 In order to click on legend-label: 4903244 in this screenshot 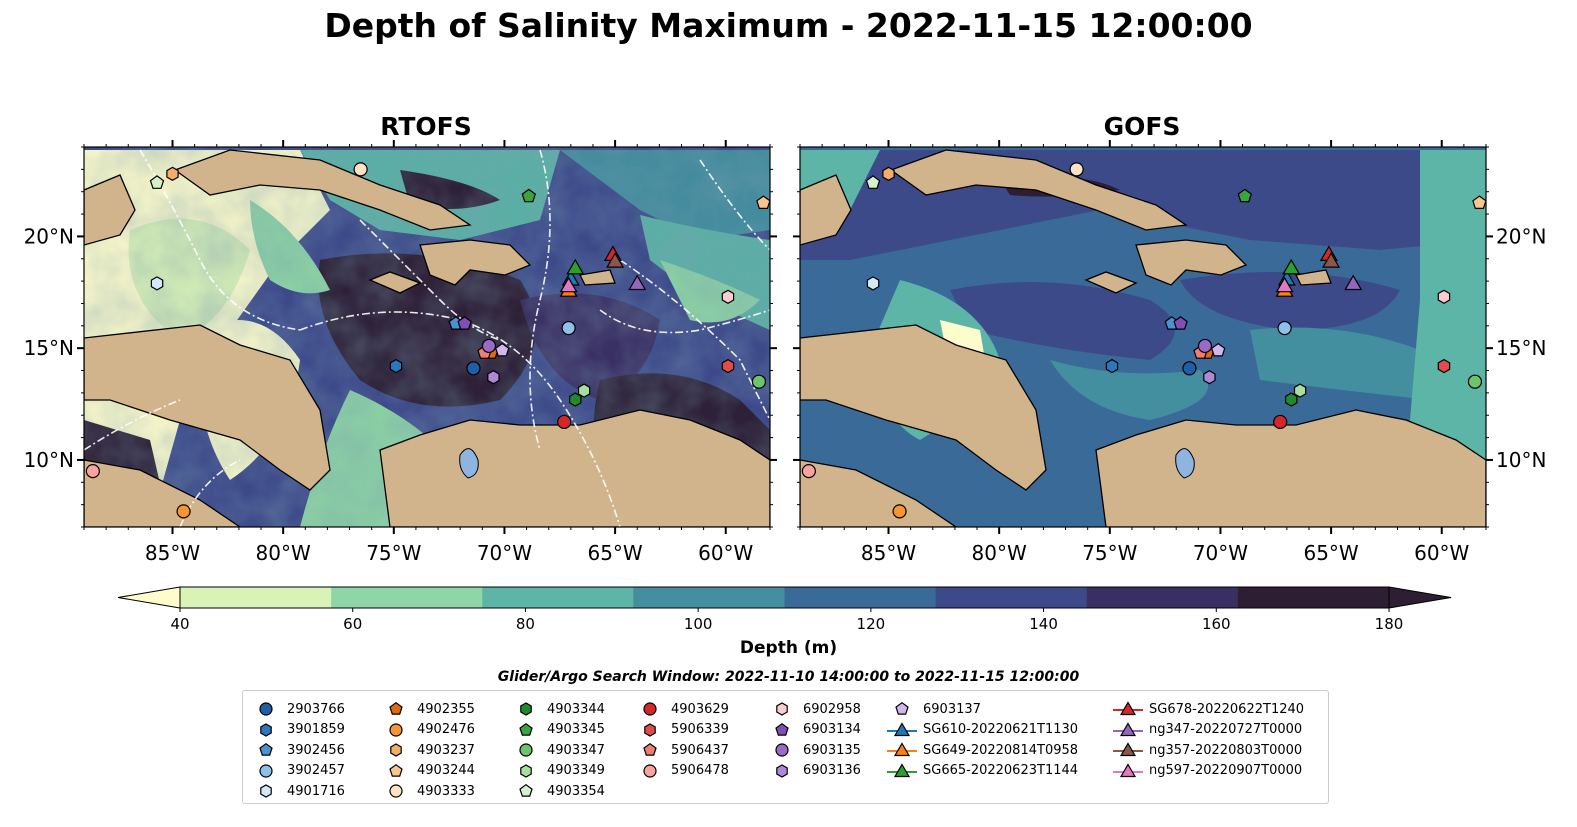, I will do `click(446, 770)`.